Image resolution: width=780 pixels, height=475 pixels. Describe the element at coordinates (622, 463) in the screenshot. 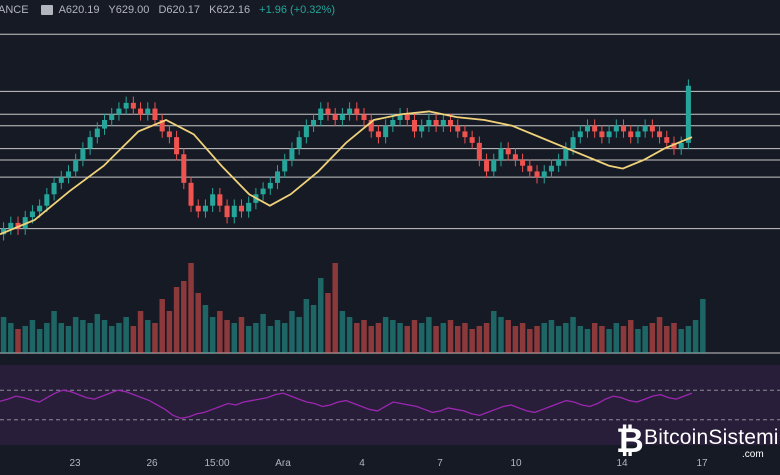

I see `x-tick-label: 14` at that location.